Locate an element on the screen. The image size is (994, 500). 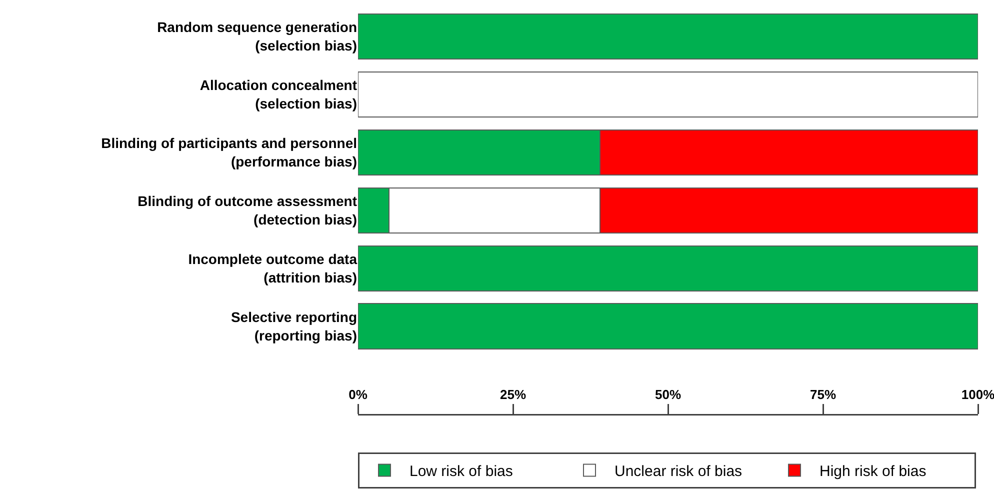
y-tick-label: Selective reporting (reporting bias) is located at coordinates (293, 326).